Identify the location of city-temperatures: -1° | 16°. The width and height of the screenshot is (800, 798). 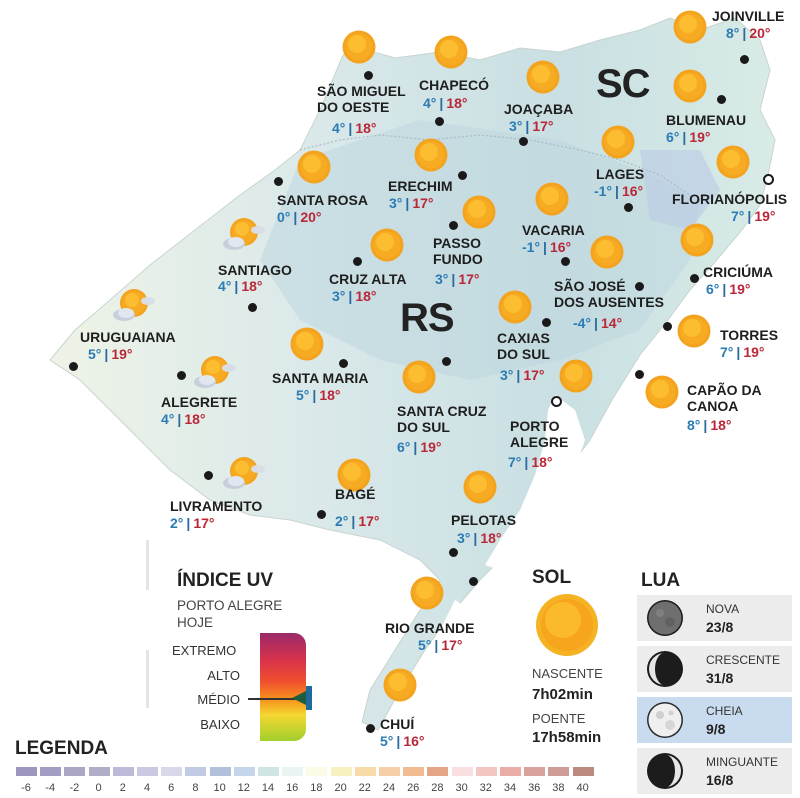
(618, 191).